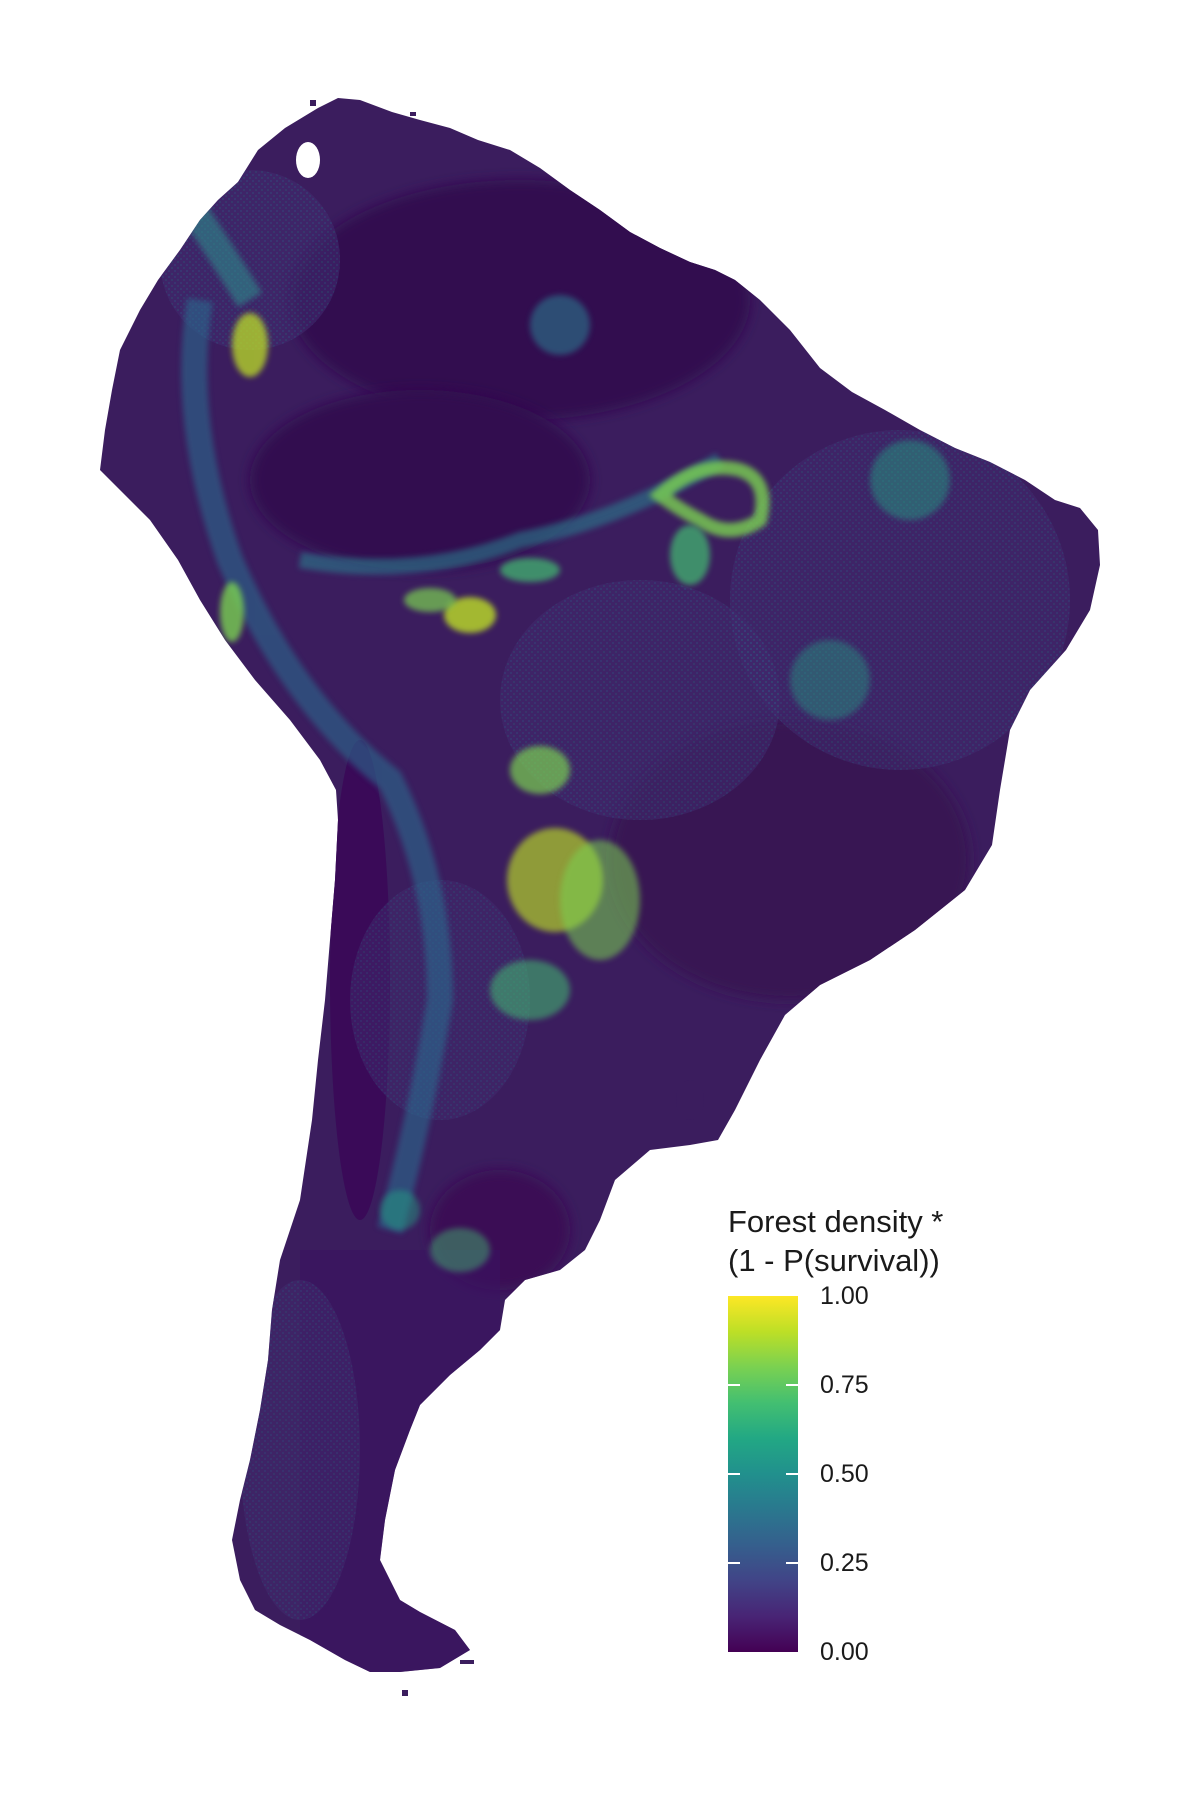 The image size is (1200, 1800). What do you see at coordinates (834, 1260) in the screenshot?
I see `legend-title-line2: (1 - P(survival))` at bounding box center [834, 1260].